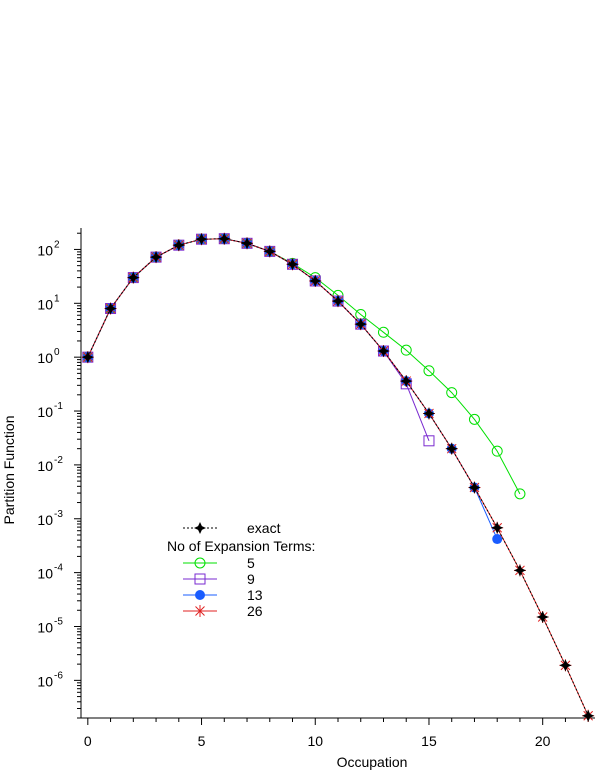  What do you see at coordinates (202, 741) in the screenshot?
I see `x-tick-label: 5` at bounding box center [202, 741].